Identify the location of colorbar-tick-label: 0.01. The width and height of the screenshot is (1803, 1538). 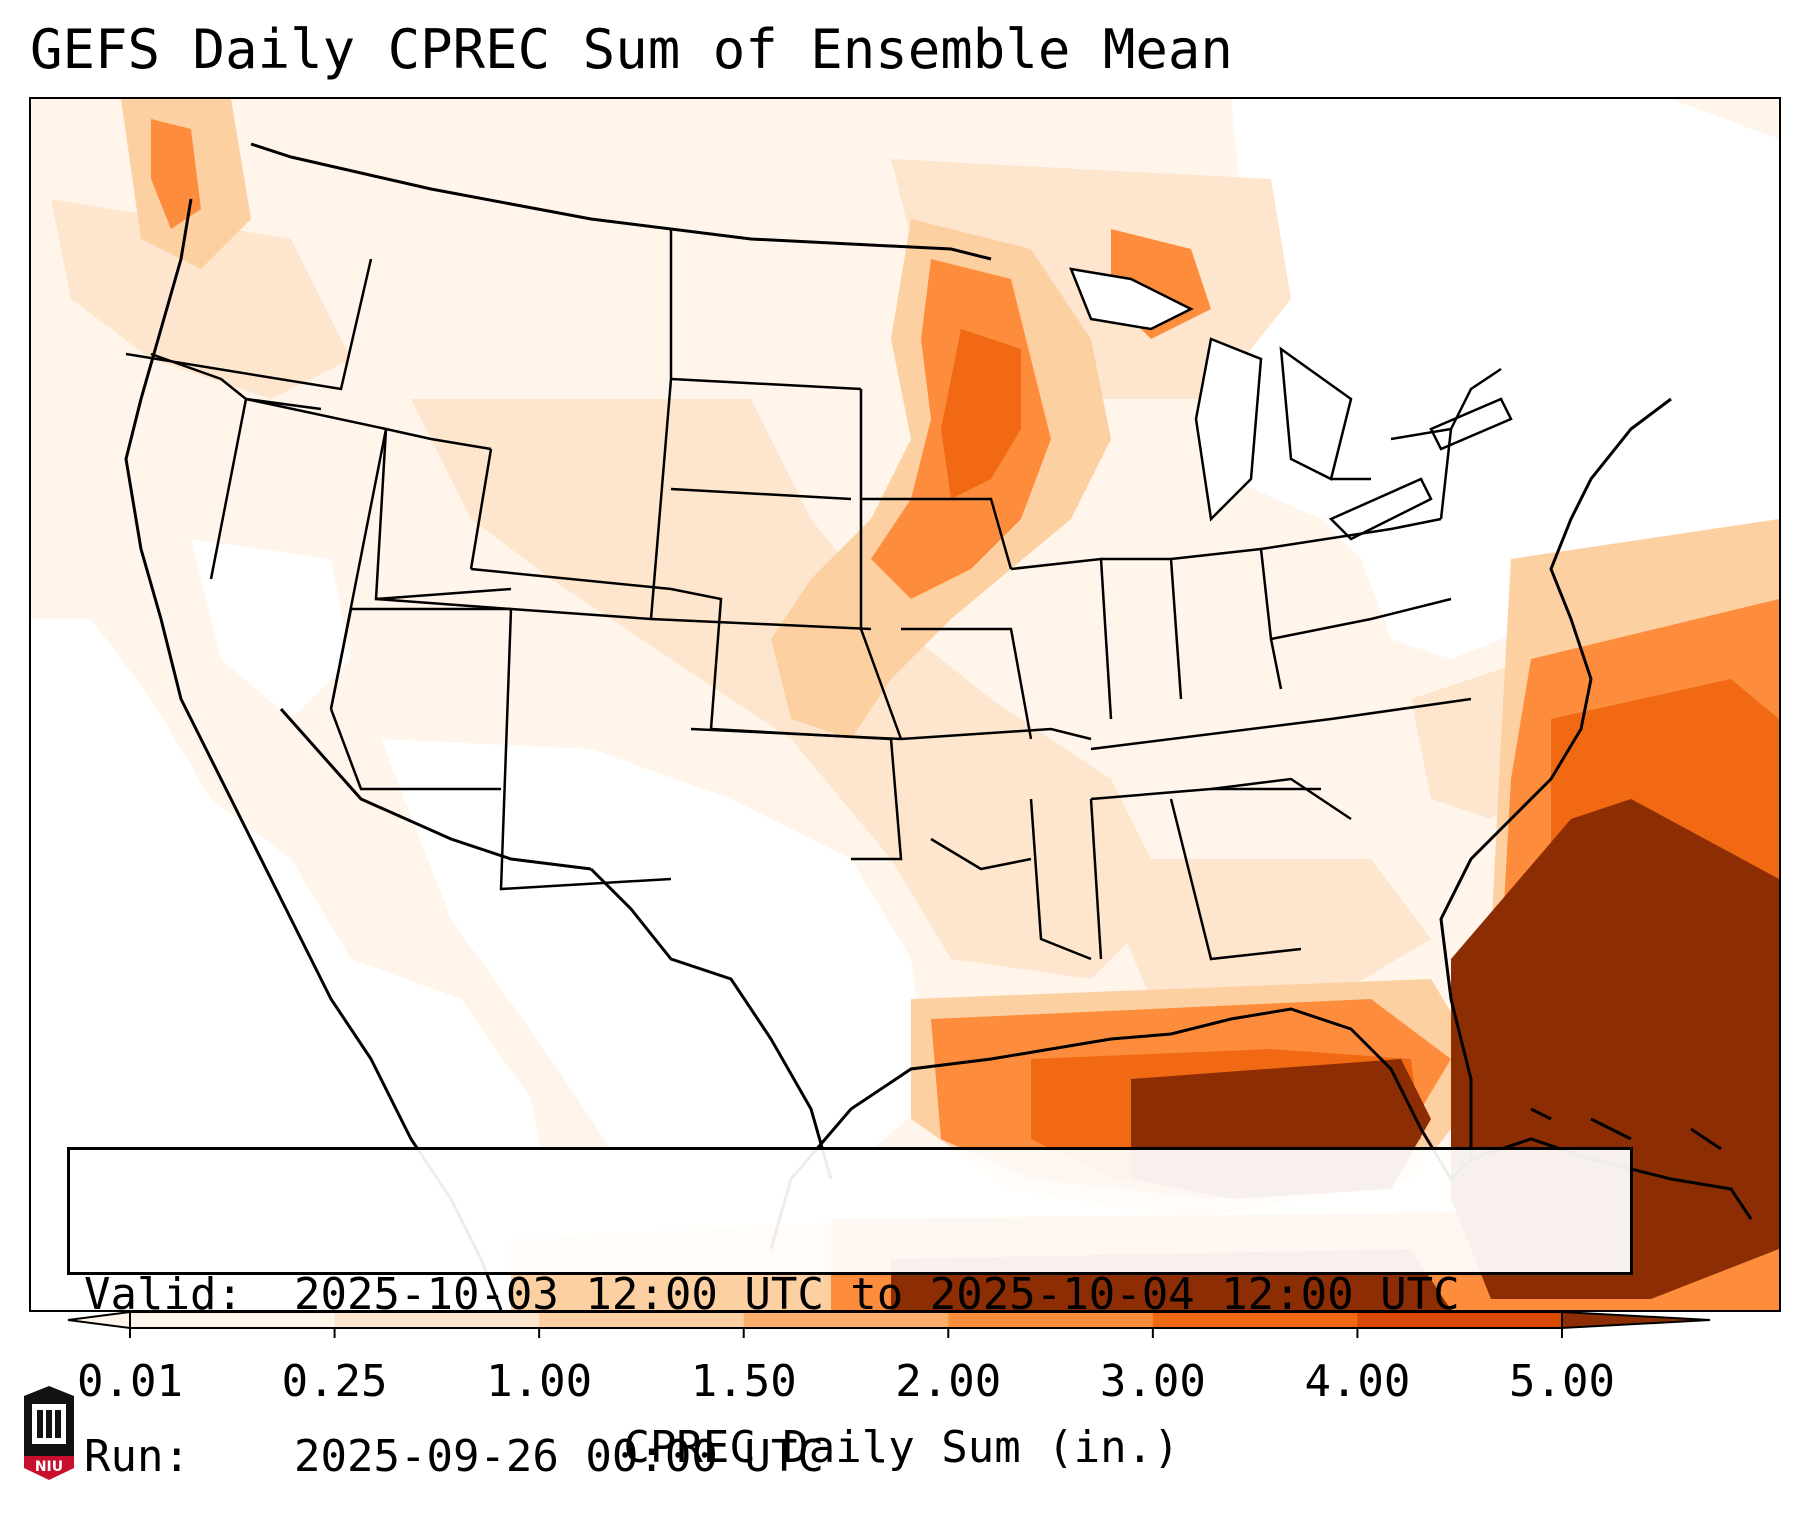
(130, 1381).